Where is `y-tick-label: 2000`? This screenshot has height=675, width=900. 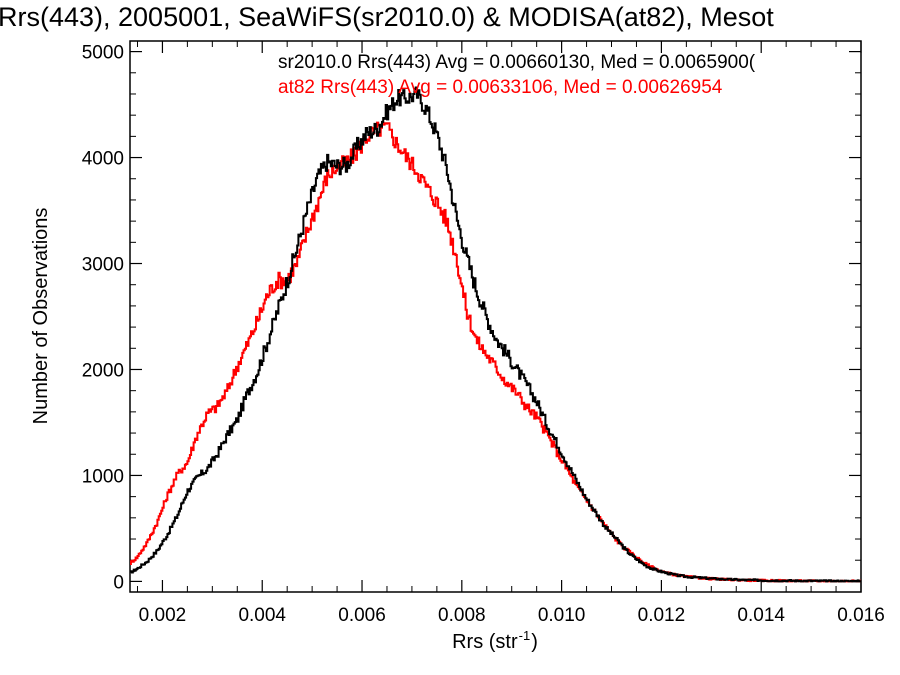
y-tick-label: 2000 is located at coordinates (103, 370).